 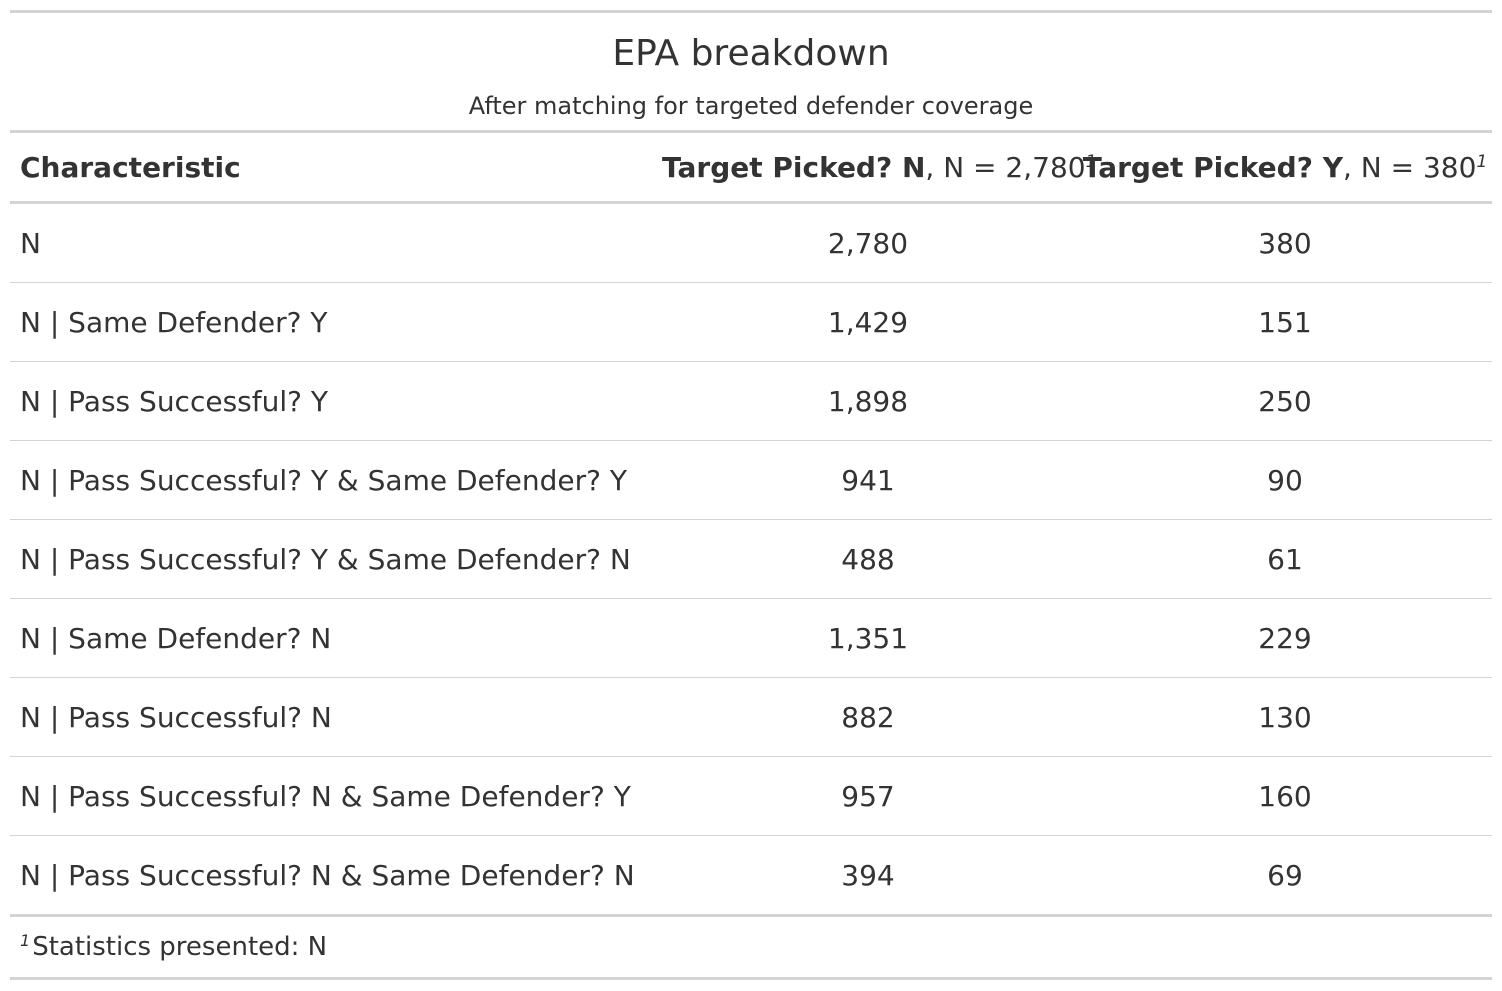 I want to click on table-row: N | Same Defender? N 1,351 229, so click(x=751, y=638).